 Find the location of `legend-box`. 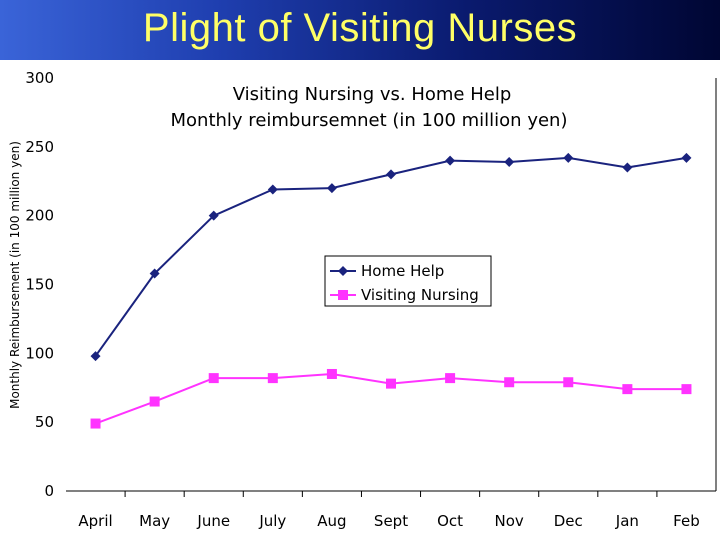

legend-box is located at coordinates (408, 281).